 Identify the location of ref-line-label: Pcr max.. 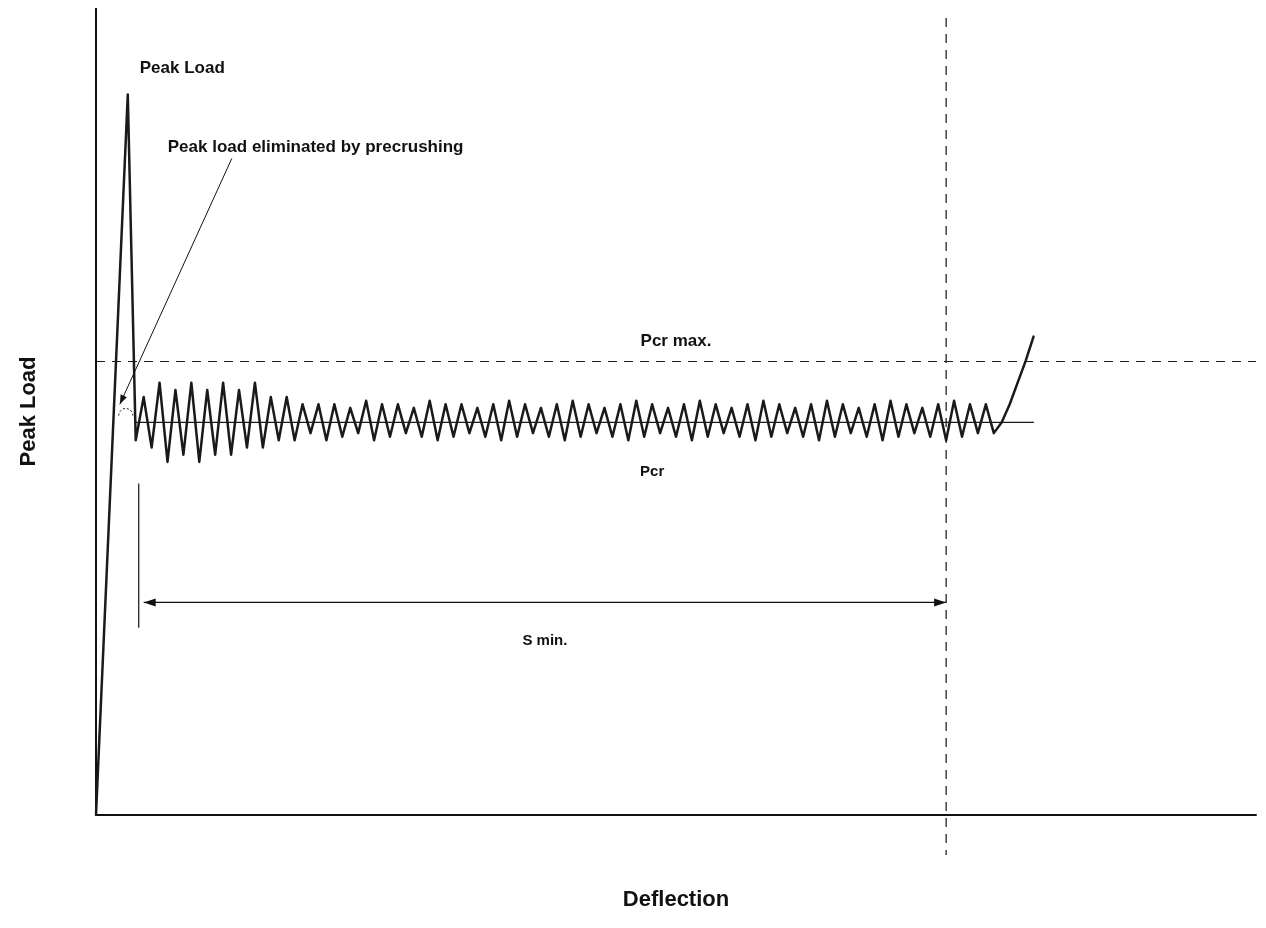
(676, 341).